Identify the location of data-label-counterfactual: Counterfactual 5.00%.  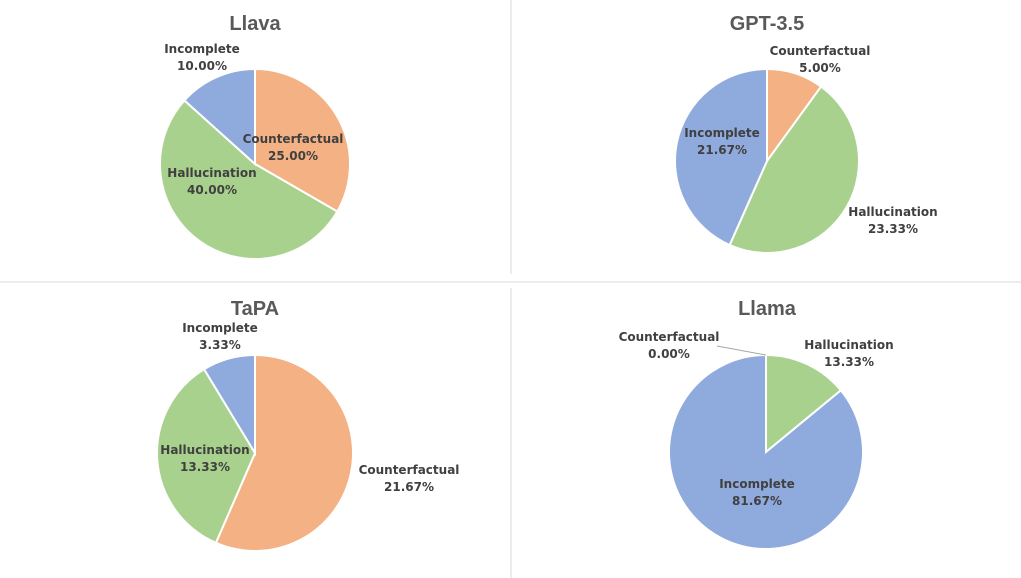
(820, 59).